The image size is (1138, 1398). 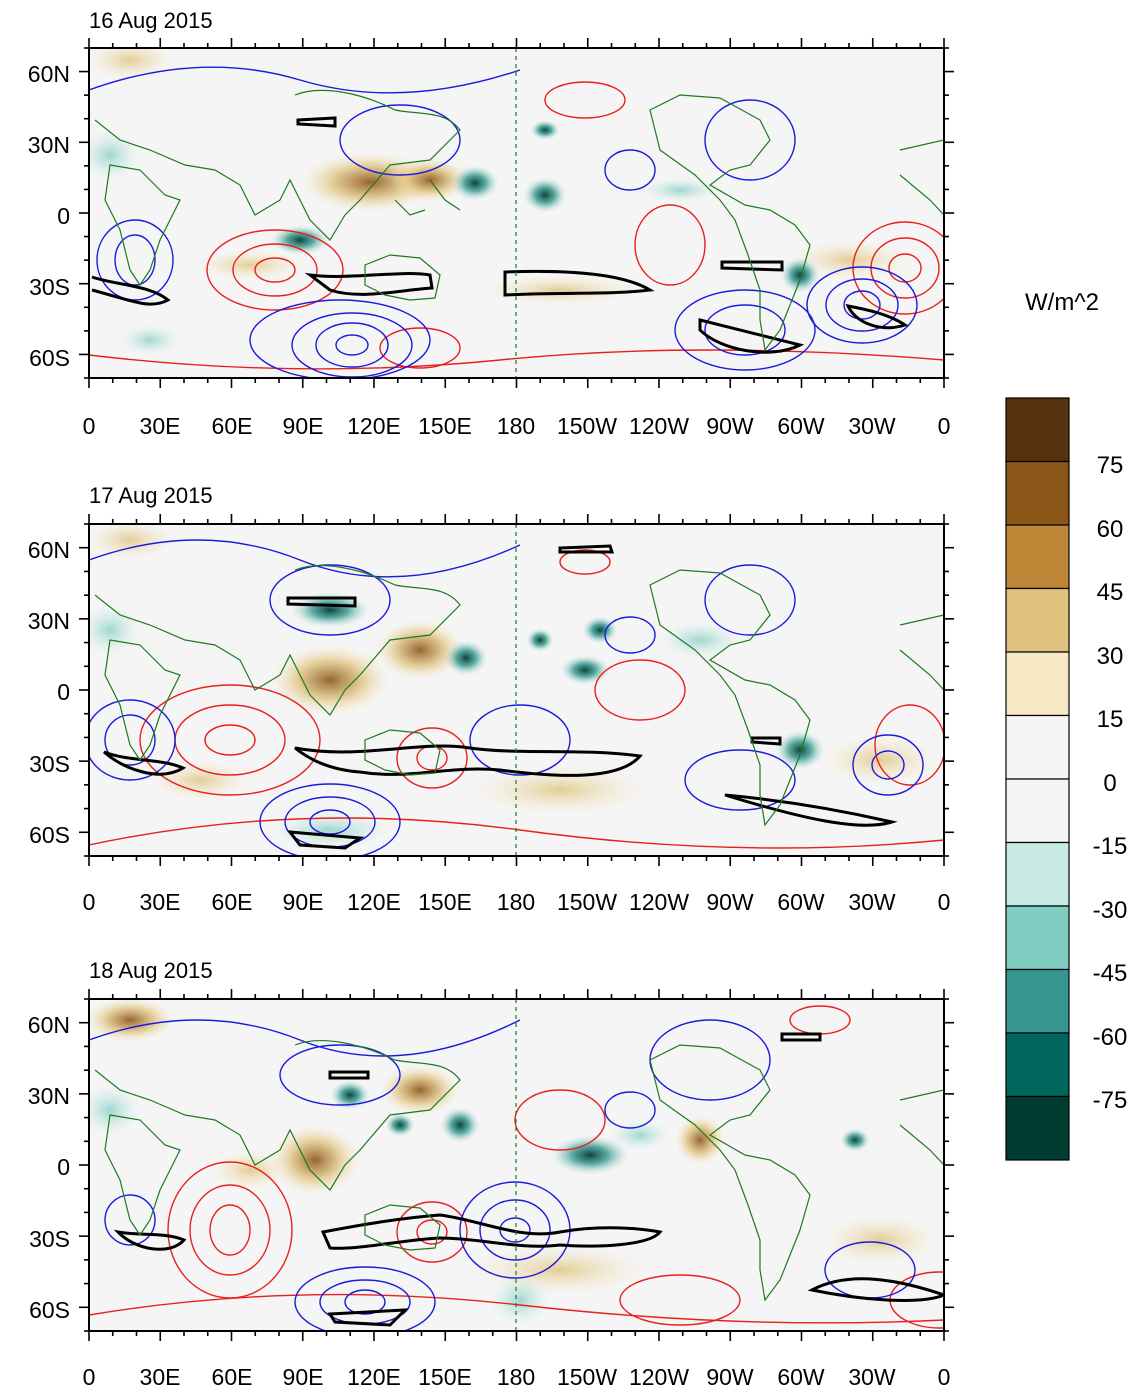 I want to click on colorbar-tick-label: -15, so click(x=1110, y=846).